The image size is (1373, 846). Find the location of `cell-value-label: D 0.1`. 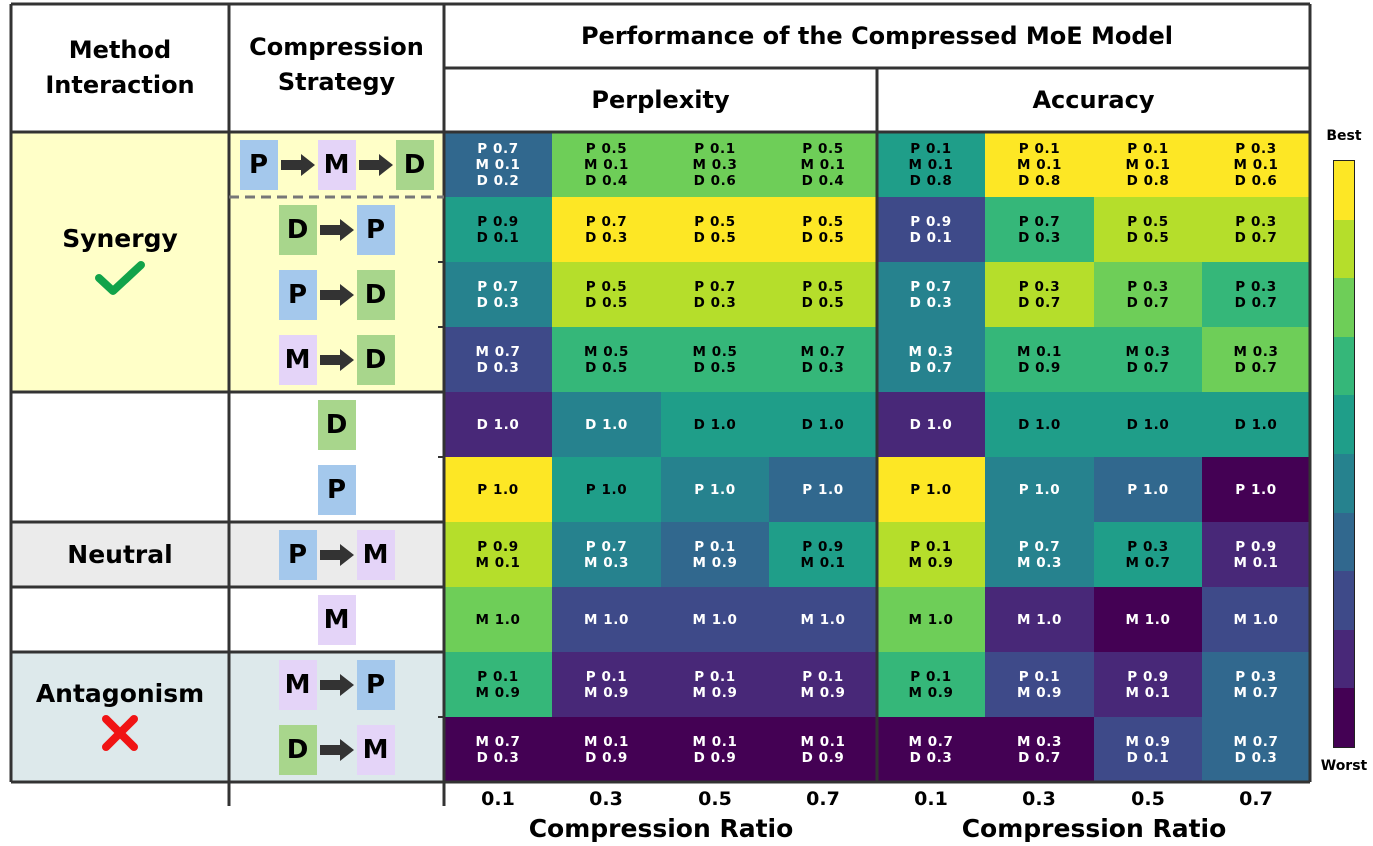

cell-value-label: D 0.1 is located at coordinates (1148, 757).